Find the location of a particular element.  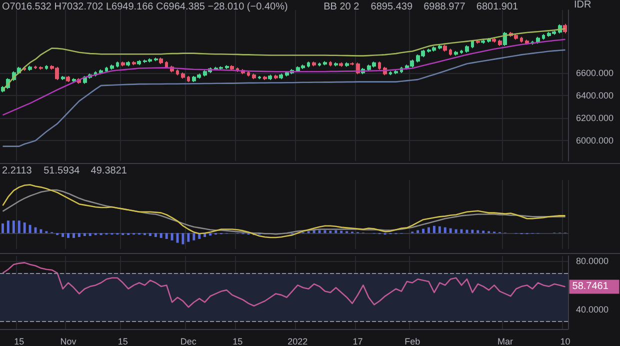

y-tick-label: 6200.000 is located at coordinates (595, 118).